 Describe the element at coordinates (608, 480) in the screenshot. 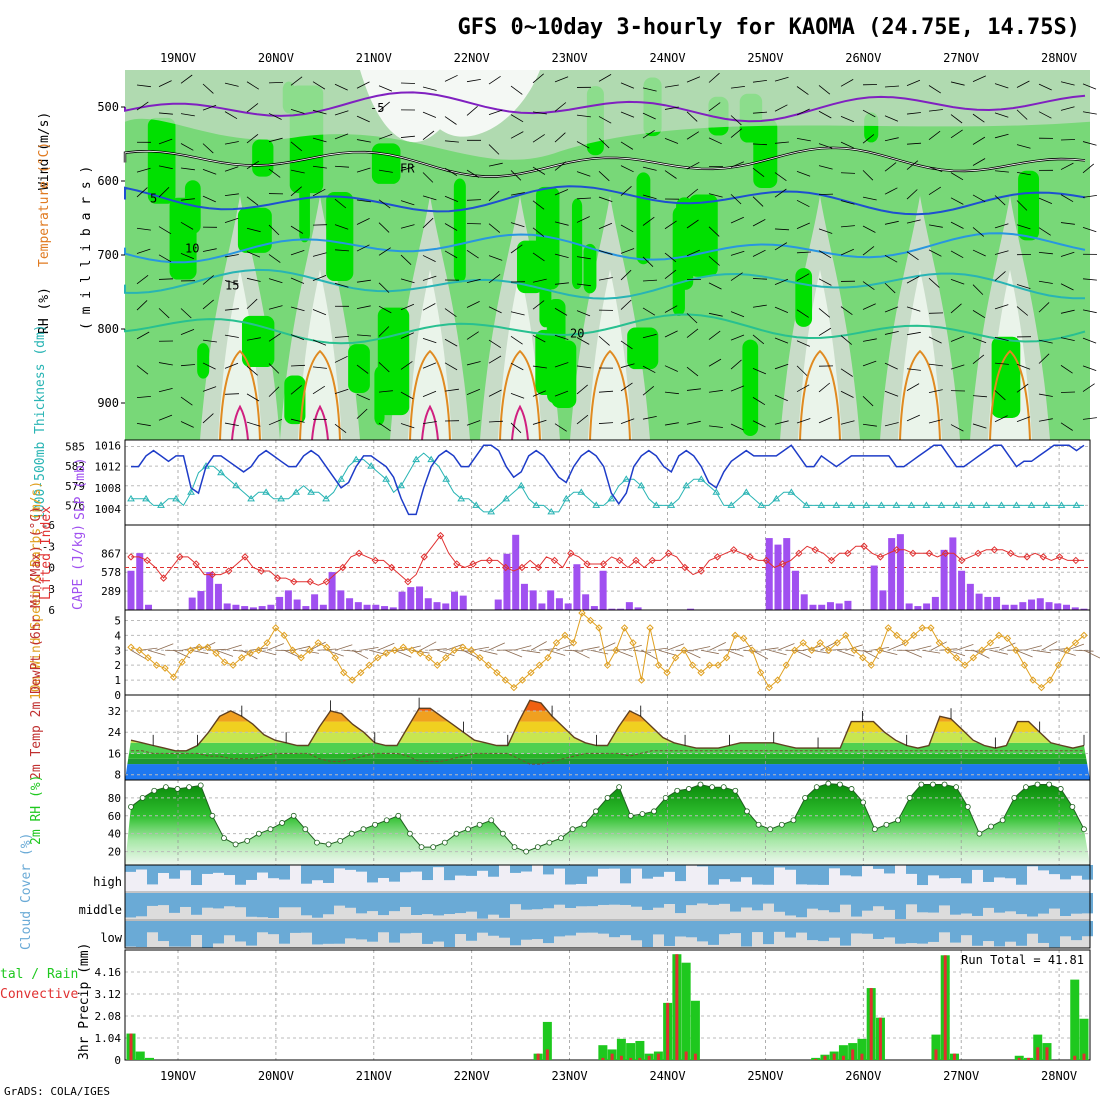

I see `slp-line` at that location.